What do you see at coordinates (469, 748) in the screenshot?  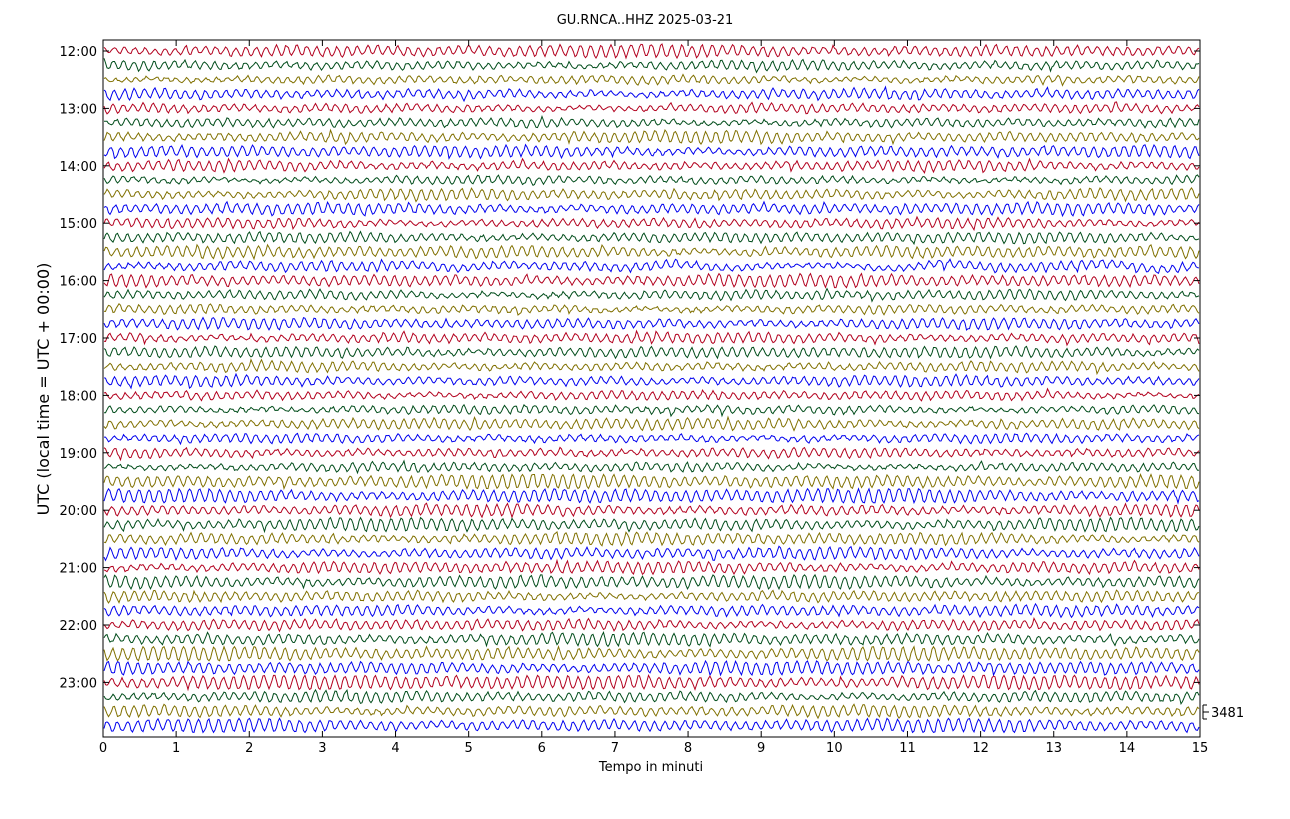 I see `x-tick-label: 5` at bounding box center [469, 748].